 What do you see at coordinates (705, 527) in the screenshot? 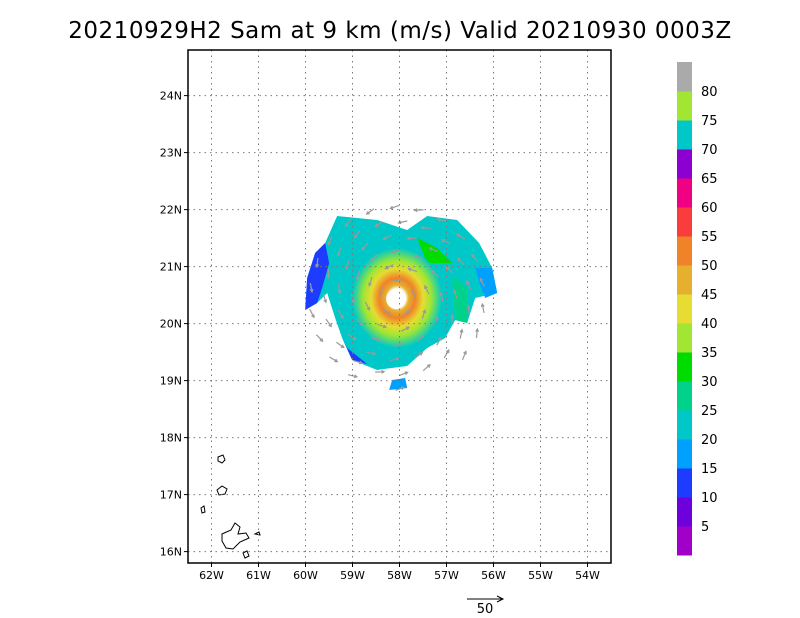
I see `colorbar-label: 5` at bounding box center [705, 527].